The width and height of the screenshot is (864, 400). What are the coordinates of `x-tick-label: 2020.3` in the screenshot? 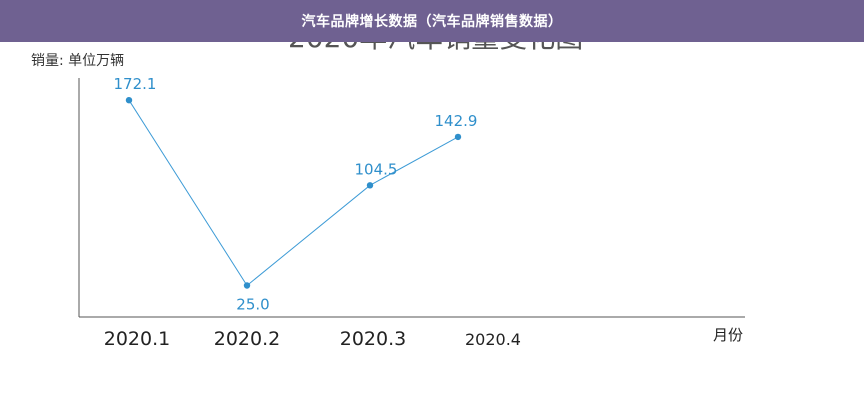 It's located at (373, 339).